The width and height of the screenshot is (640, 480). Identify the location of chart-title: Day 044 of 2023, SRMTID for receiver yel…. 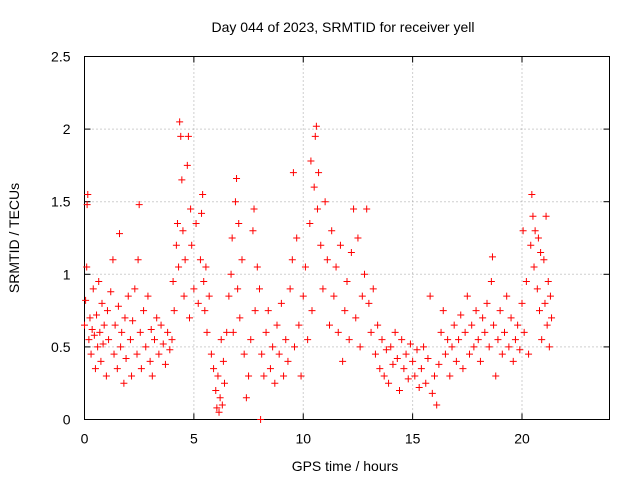
(343, 27).